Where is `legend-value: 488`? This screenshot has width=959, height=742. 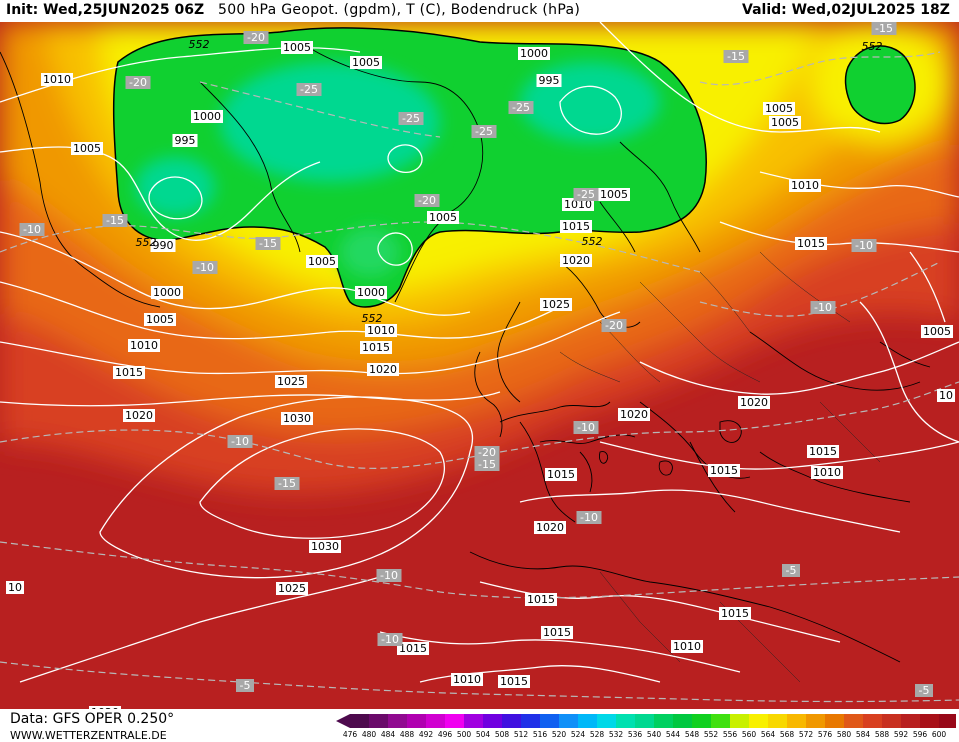 legend-value: 488 is located at coordinates (407, 734).